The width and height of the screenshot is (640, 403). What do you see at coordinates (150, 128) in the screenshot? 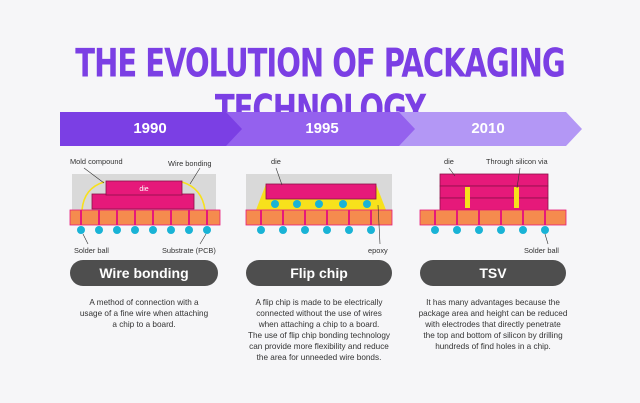
I see `year-1990: 1990` at bounding box center [150, 128].